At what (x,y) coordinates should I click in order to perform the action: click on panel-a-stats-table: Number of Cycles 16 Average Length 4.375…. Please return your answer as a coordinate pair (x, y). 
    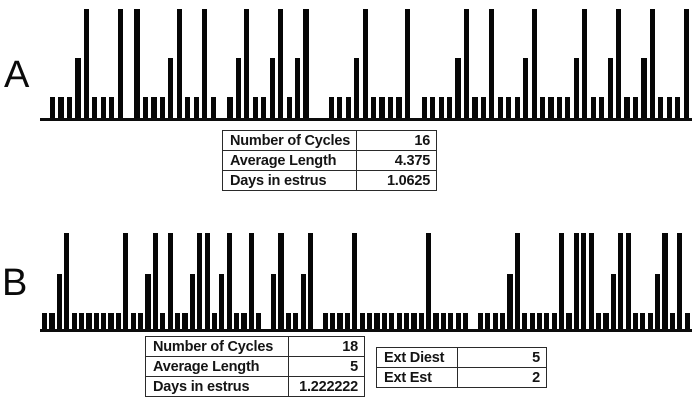
    Looking at the image, I should click on (329, 160).